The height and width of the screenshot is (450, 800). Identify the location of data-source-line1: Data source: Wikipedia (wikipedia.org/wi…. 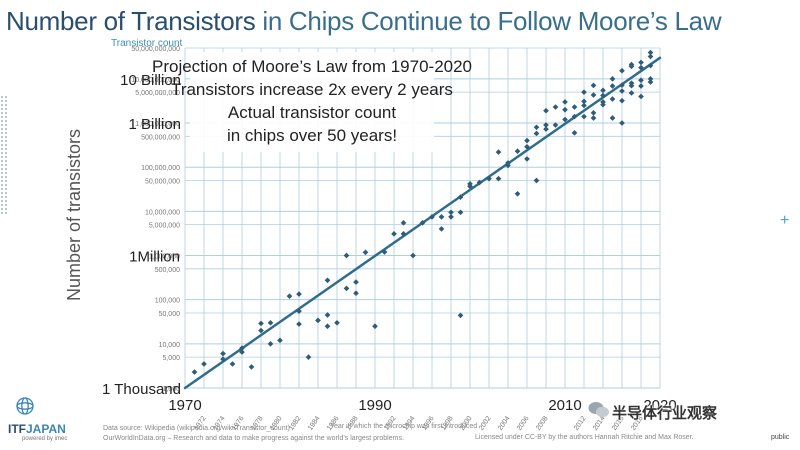
(196, 428).